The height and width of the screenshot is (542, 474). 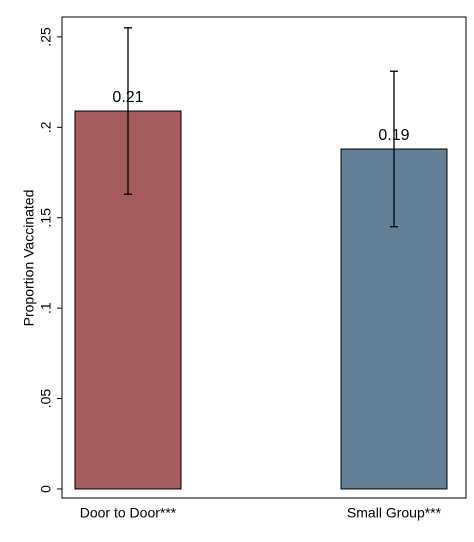 What do you see at coordinates (29, 258) in the screenshot?
I see `y-axis-label: Proportion Vaccinated` at bounding box center [29, 258].